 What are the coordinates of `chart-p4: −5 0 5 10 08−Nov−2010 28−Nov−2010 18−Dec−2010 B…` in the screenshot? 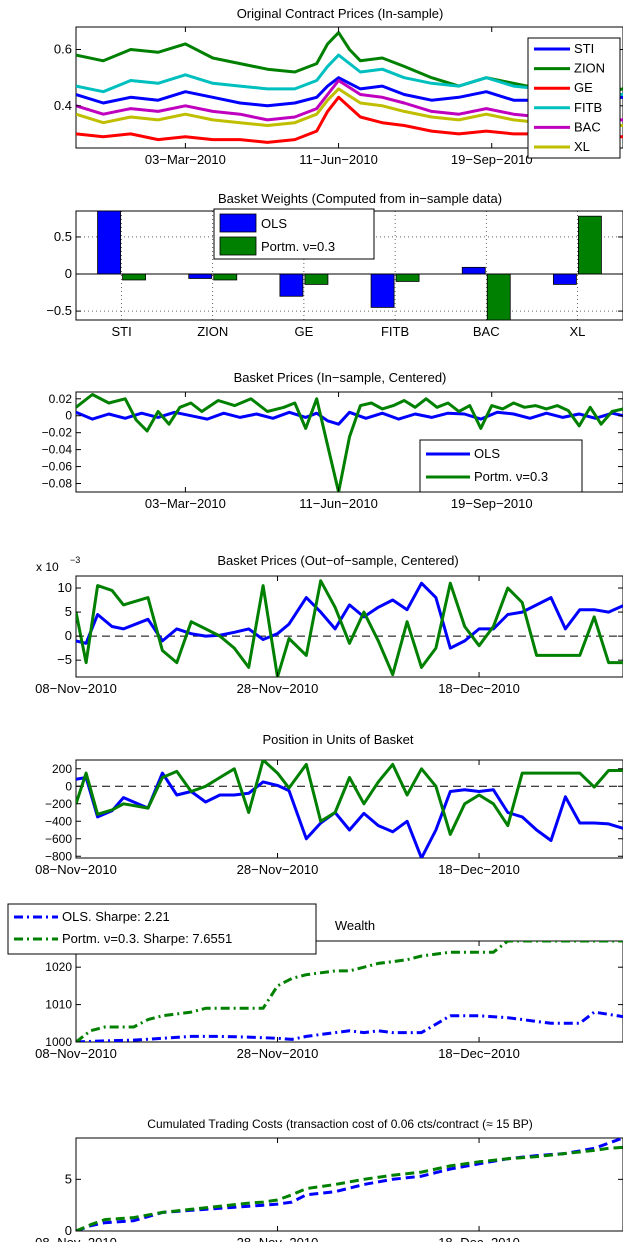 It's located at (329, 624).